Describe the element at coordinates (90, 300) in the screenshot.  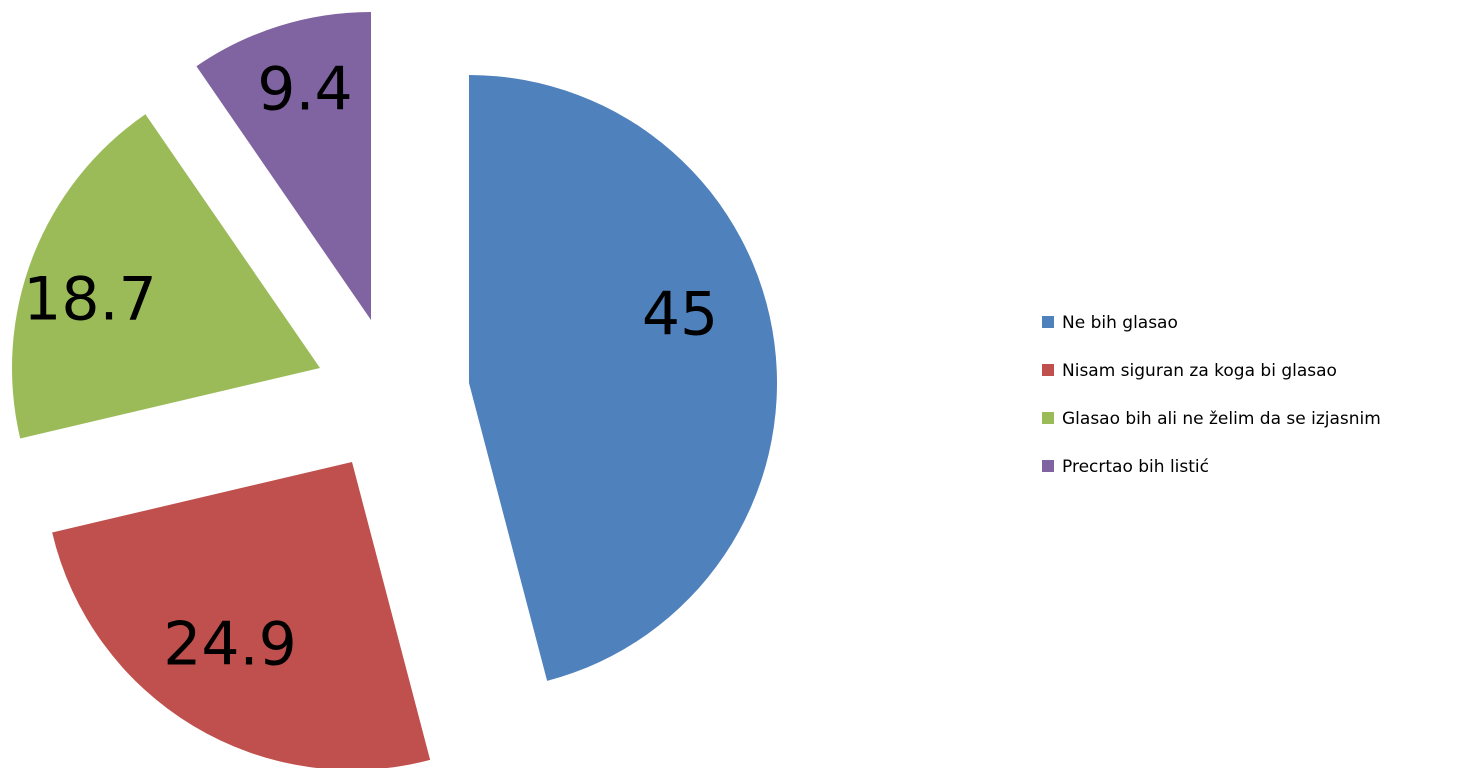
I see `data-label: 18.7` at that location.